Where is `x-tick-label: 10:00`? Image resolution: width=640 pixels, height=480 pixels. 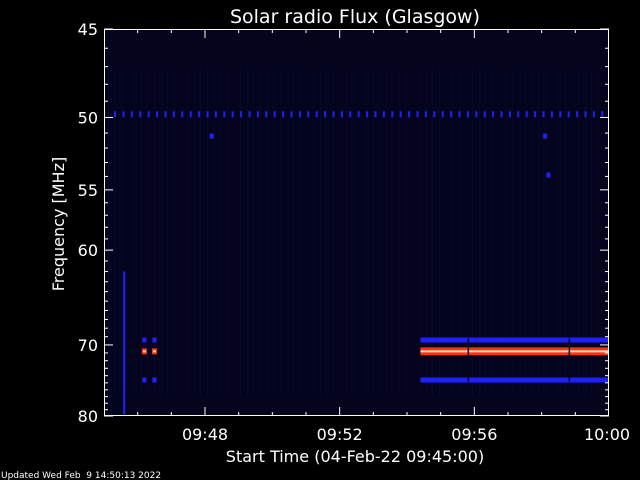 x-tick-label: 10:00 is located at coordinates (607, 434).